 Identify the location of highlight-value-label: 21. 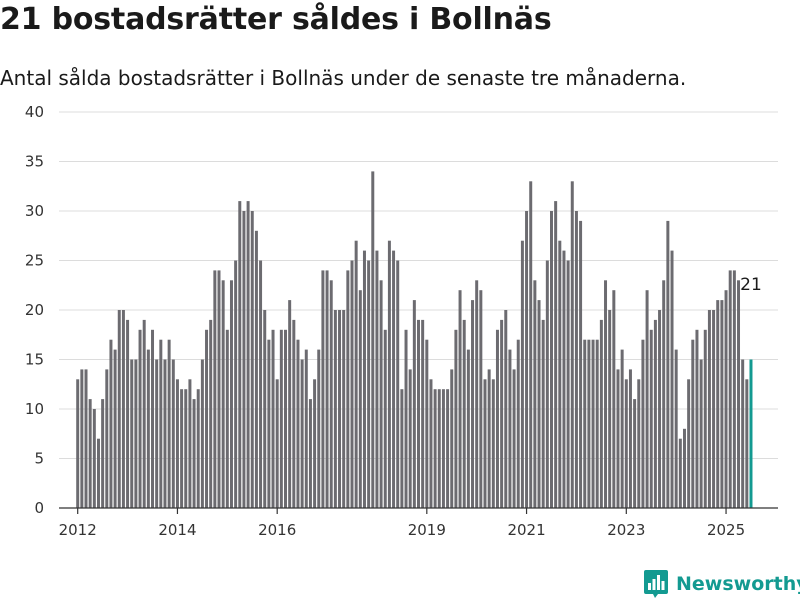
(751, 285).